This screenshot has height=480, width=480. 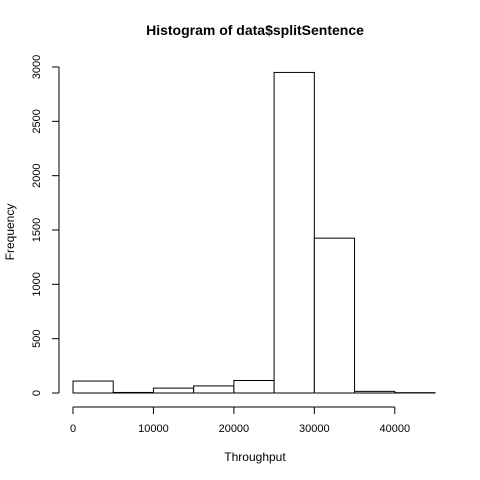 I want to click on y-axis-label: Frequency, so click(x=10, y=232).